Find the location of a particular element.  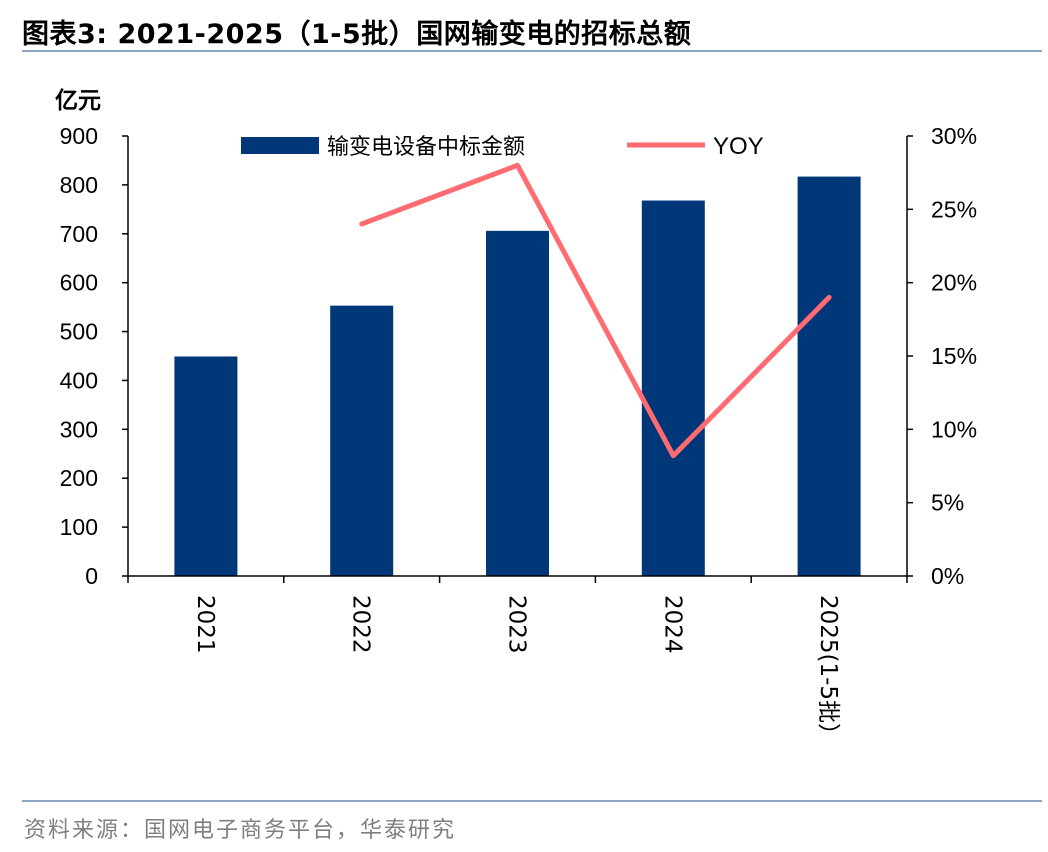

left-tick-label: 800 is located at coordinates (79, 185).